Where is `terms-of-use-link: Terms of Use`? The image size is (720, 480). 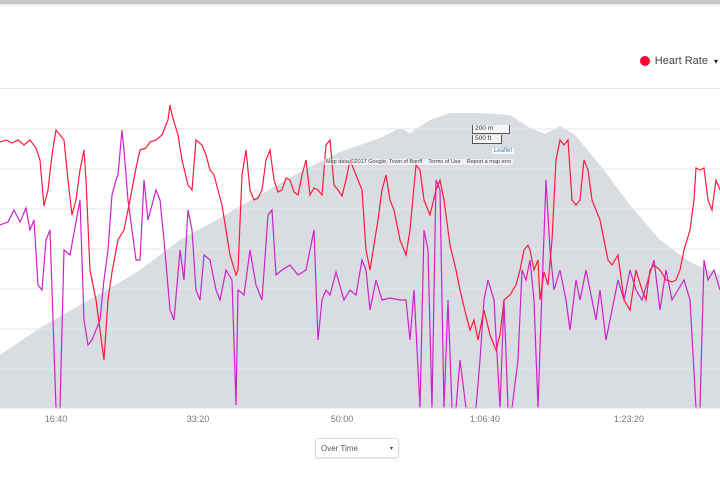 terms-of-use-link: Terms of Use is located at coordinates (444, 162).